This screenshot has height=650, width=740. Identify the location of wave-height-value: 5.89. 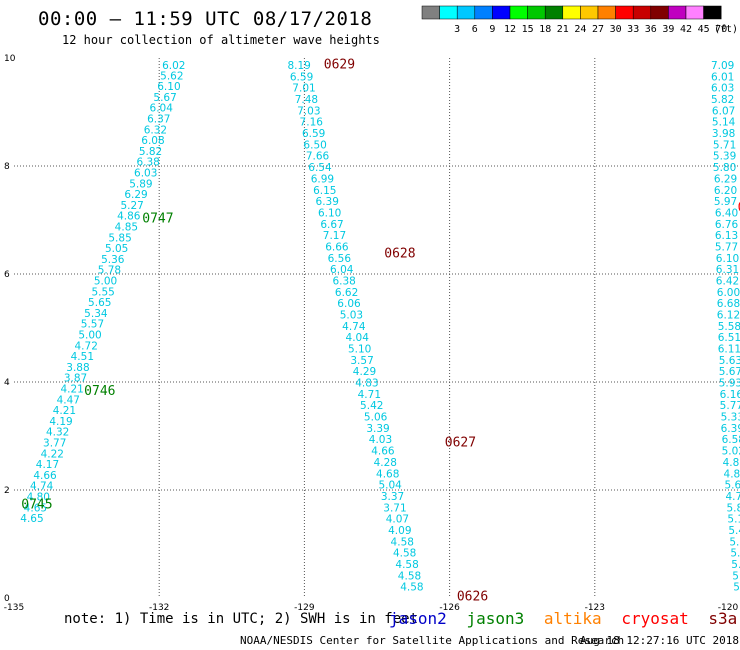
(140, 184).